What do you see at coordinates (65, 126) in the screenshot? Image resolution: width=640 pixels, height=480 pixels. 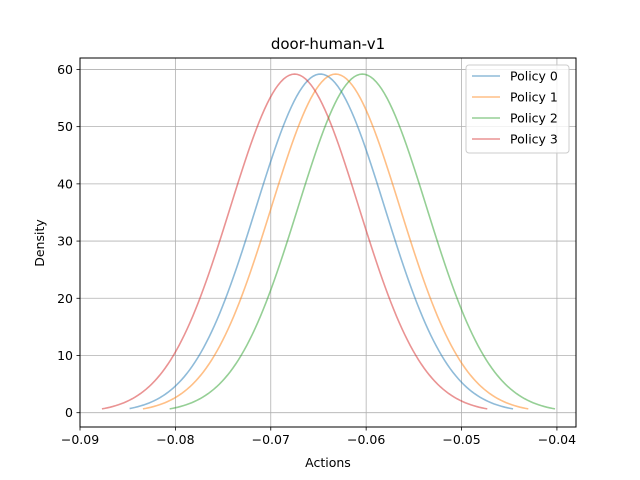 I see `y-tick-label: 50` at bounding box center [65, 126].